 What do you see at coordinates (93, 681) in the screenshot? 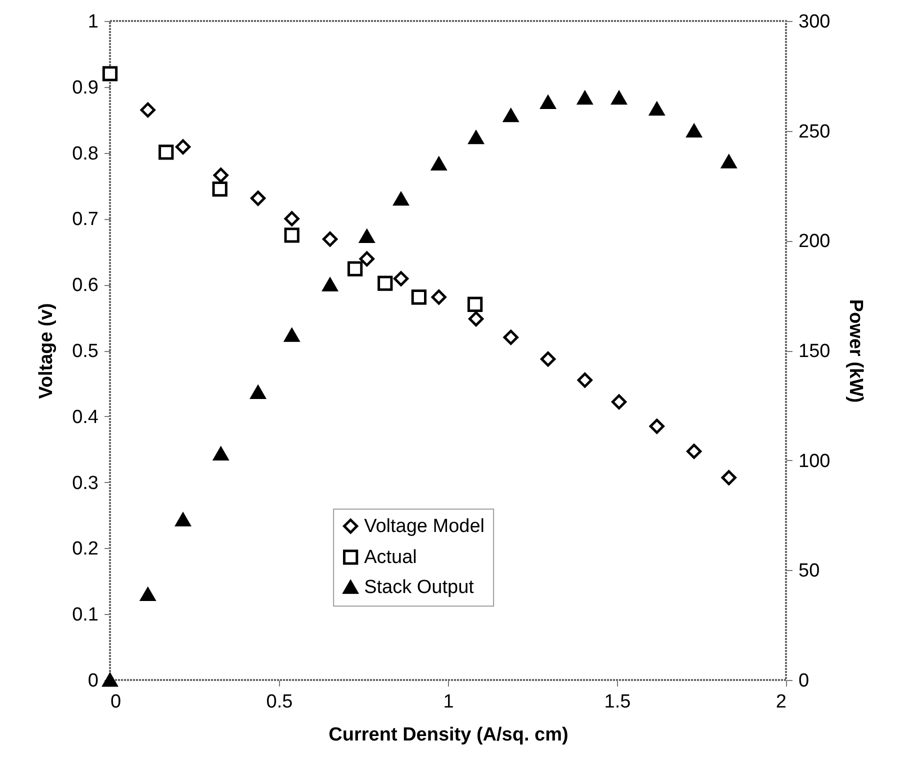
I see `y-tick-label: 0` at bounding box center [93, 681].